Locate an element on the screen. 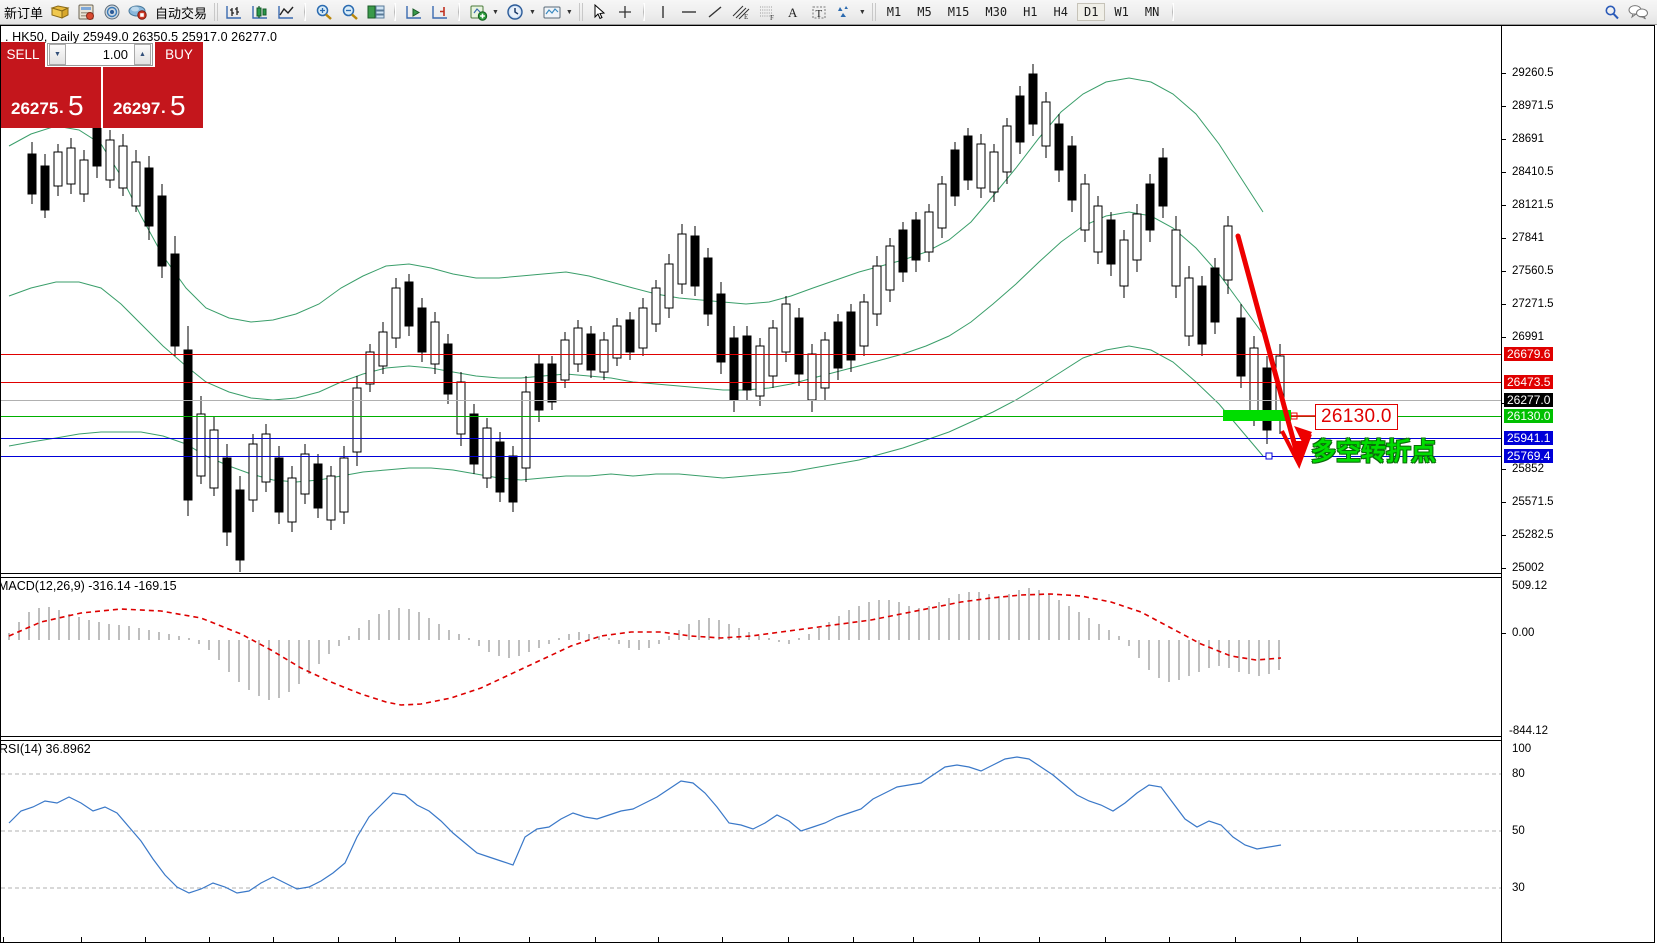 Image resolution: width=1657 pixels, height=944 pixels. downtrend-arrow-annotation is located at coordinates (1271, 336).